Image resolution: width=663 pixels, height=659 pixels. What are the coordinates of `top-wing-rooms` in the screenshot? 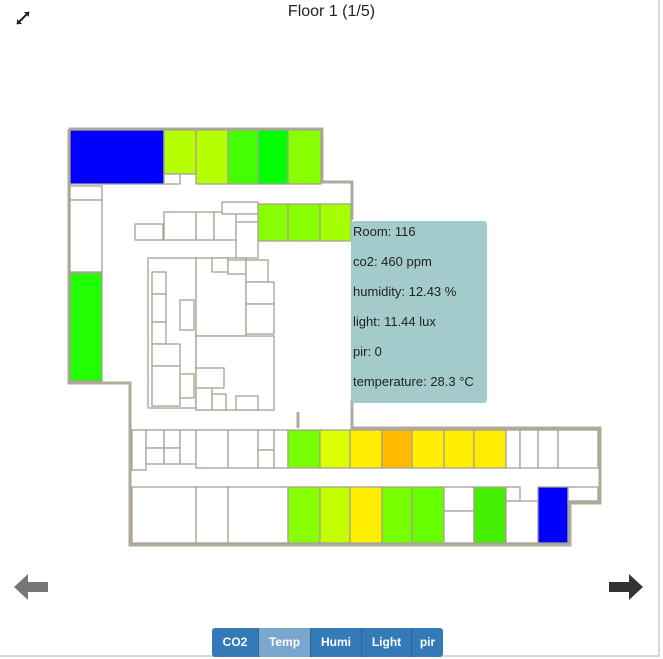 It's located at (210, 185).